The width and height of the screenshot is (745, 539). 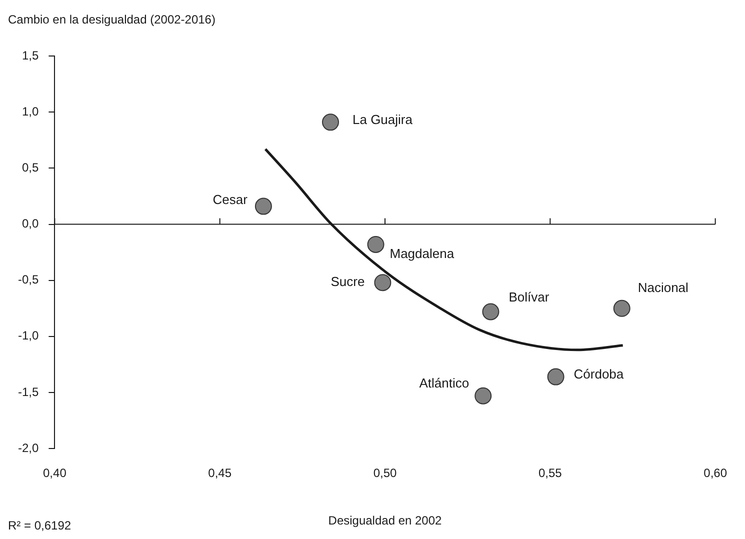 I want to click on y-tick-label: 1,5, so click(x=30, y=55).